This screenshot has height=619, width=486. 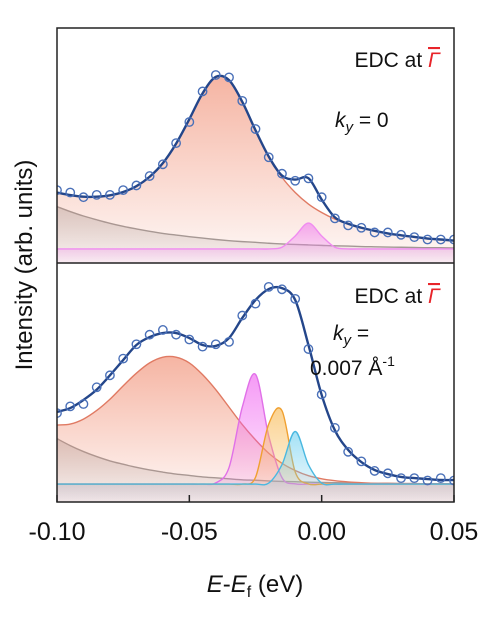 What do you see at coordinates (277, 584) in the screenshot?
I see `x-axis-label-part: (eV)` at bounding box center [277, 584].